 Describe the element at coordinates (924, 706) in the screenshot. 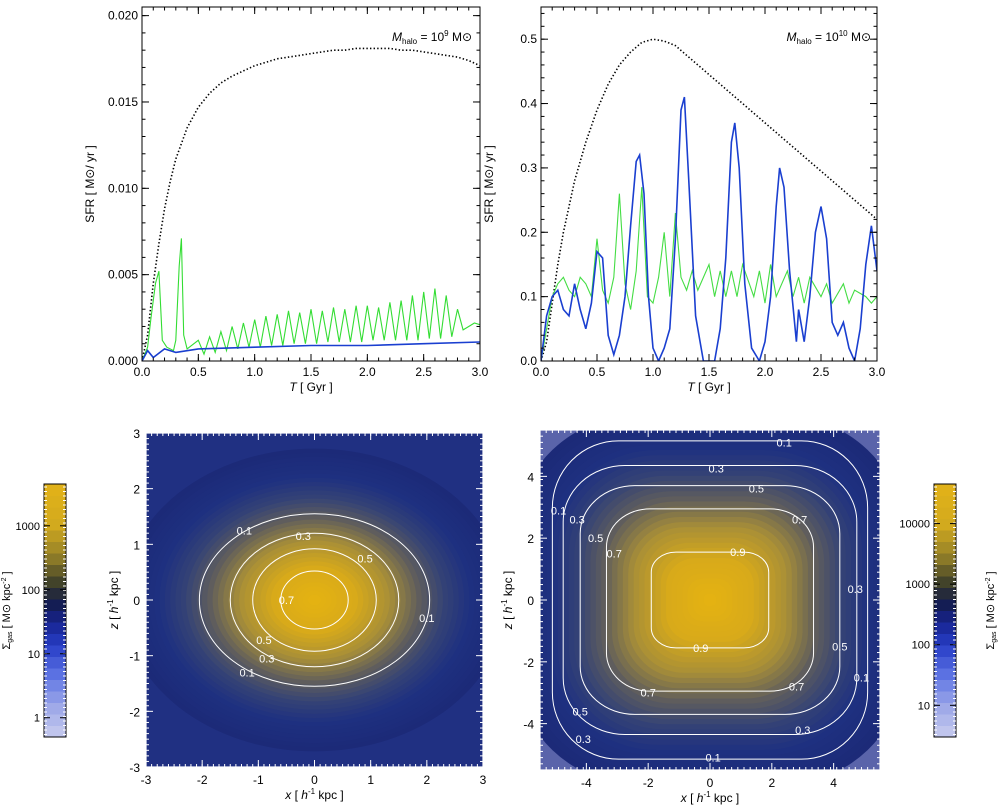

I see `colorbar-tick-label: 10` at that location.